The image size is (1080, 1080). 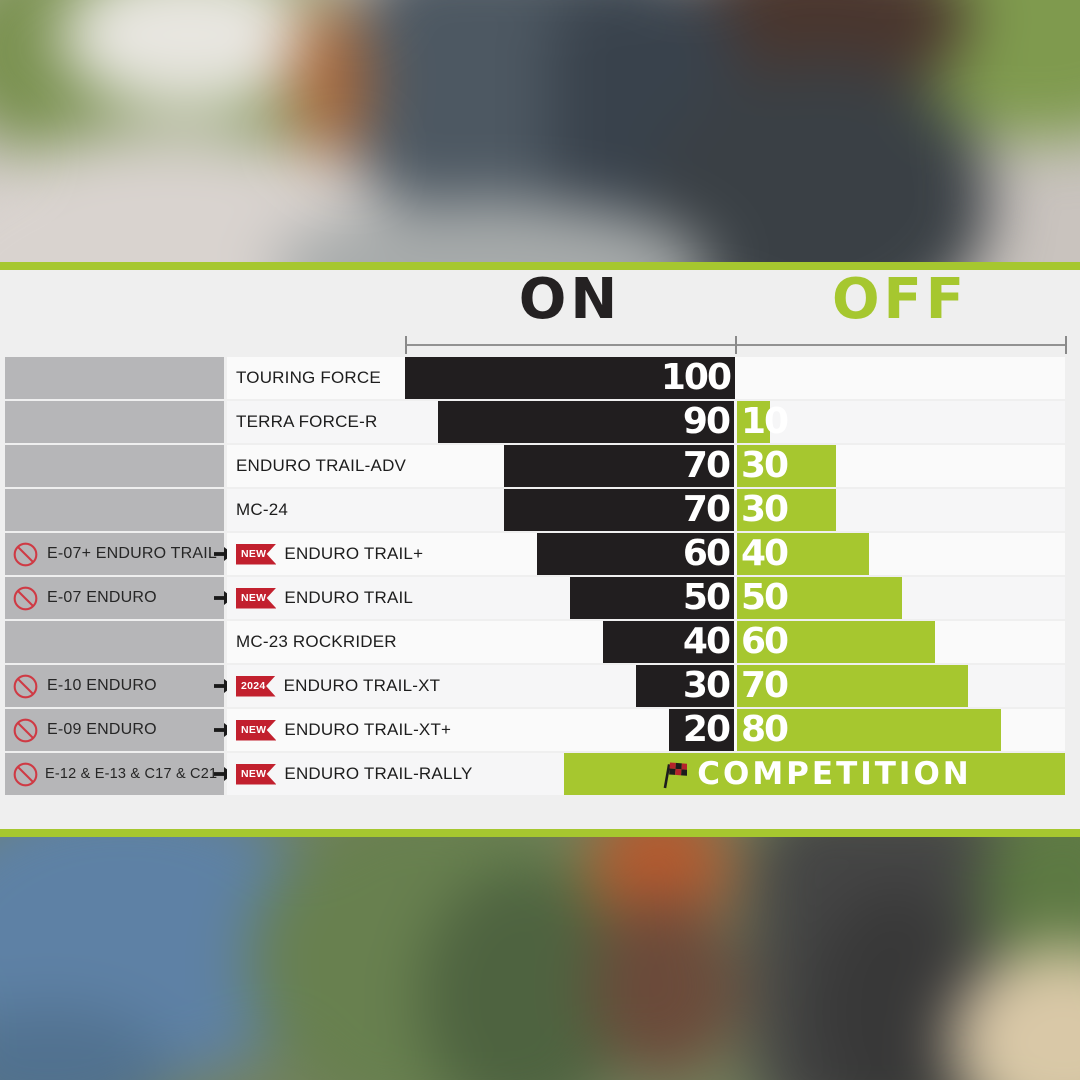 I want to click on on-bar: 40, so click(x=668, y=642).